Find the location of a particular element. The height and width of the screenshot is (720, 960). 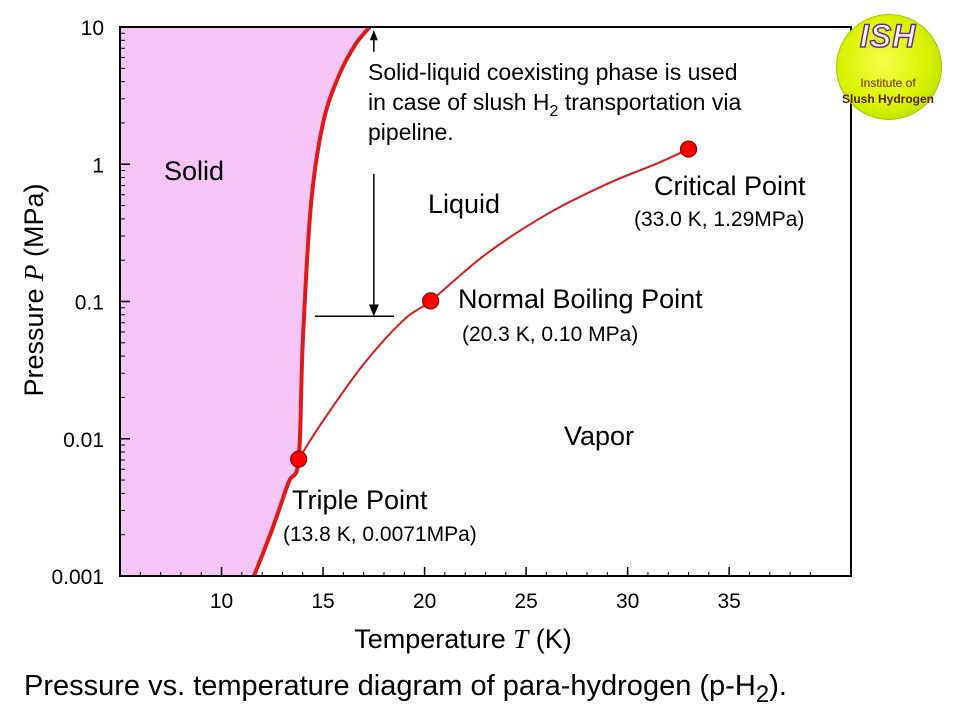

triple-point-marker is located at coordinates (299, 459).